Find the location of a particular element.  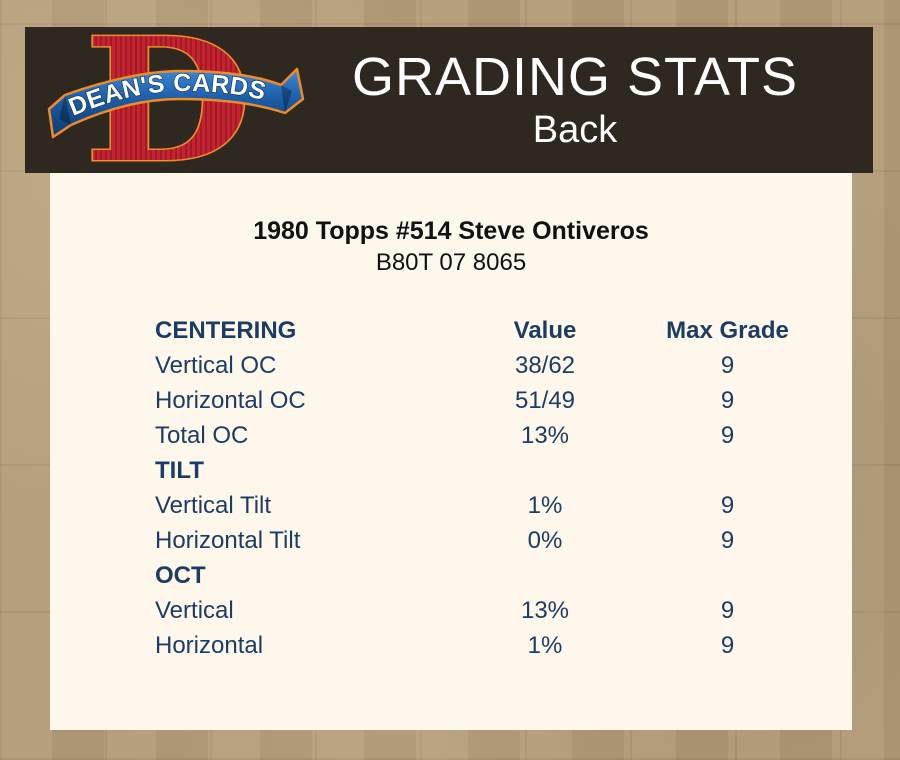

ribbon-fold-right is located at coordinates (286, 99).